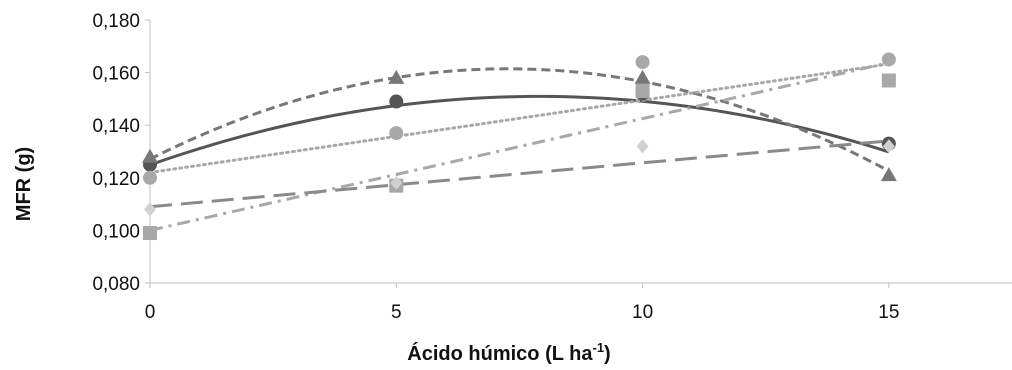  What do you see at coordinates (116, 179) in the screenshot?
I see `y-tick-label: 0,120` at bounding box center [116, 179].